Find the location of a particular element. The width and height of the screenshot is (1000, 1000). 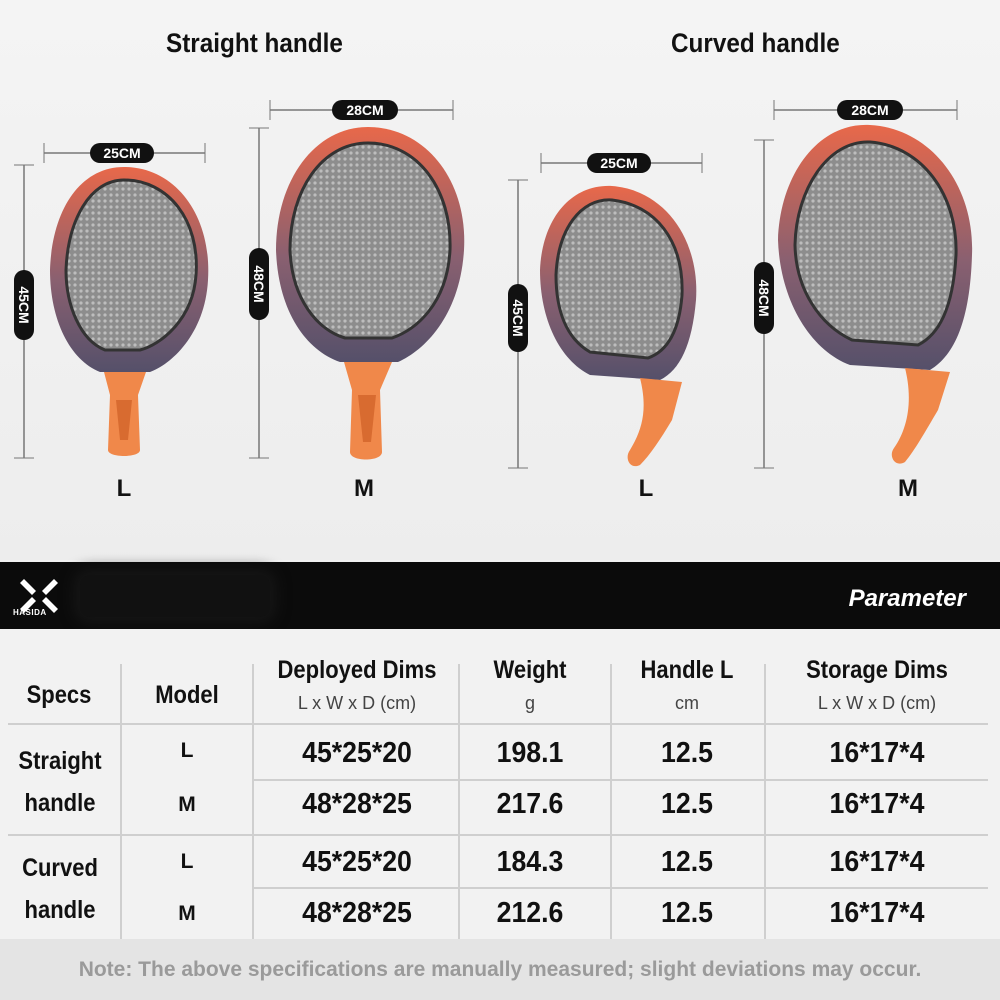

size-label-straight-l: L is located at coordinates (124, 488).